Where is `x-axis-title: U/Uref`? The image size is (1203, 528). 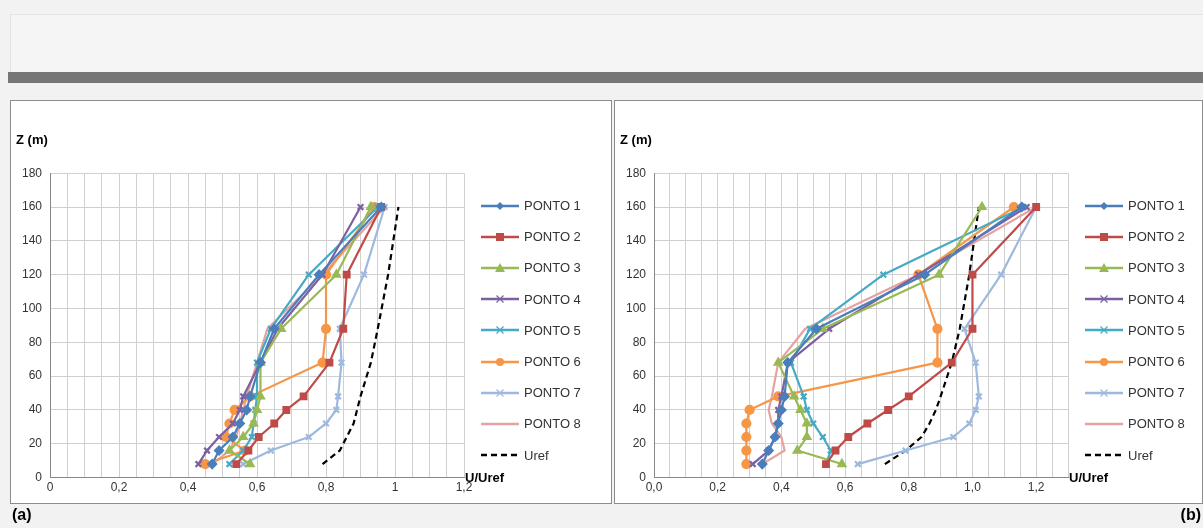 x-axis-title: U/Uref is located at coordinates (1089, 477).